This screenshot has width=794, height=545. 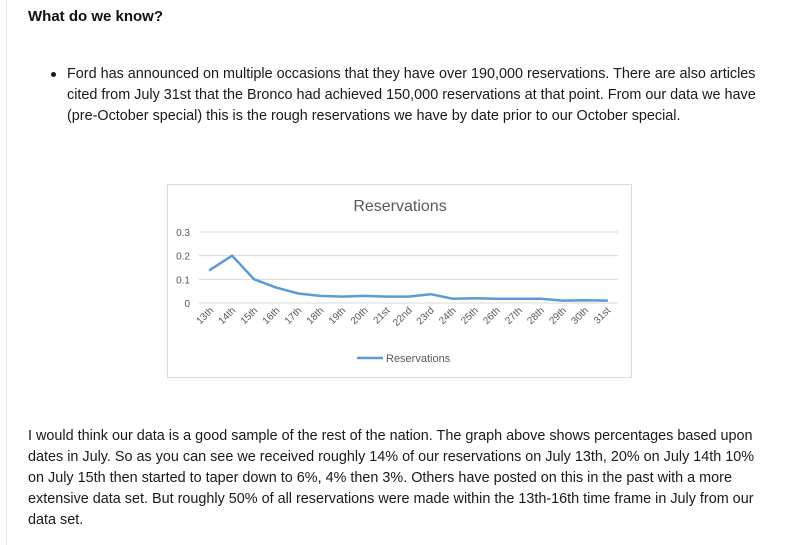 I want to click on x-tick-label: 16th, so click(x=272, y=316).